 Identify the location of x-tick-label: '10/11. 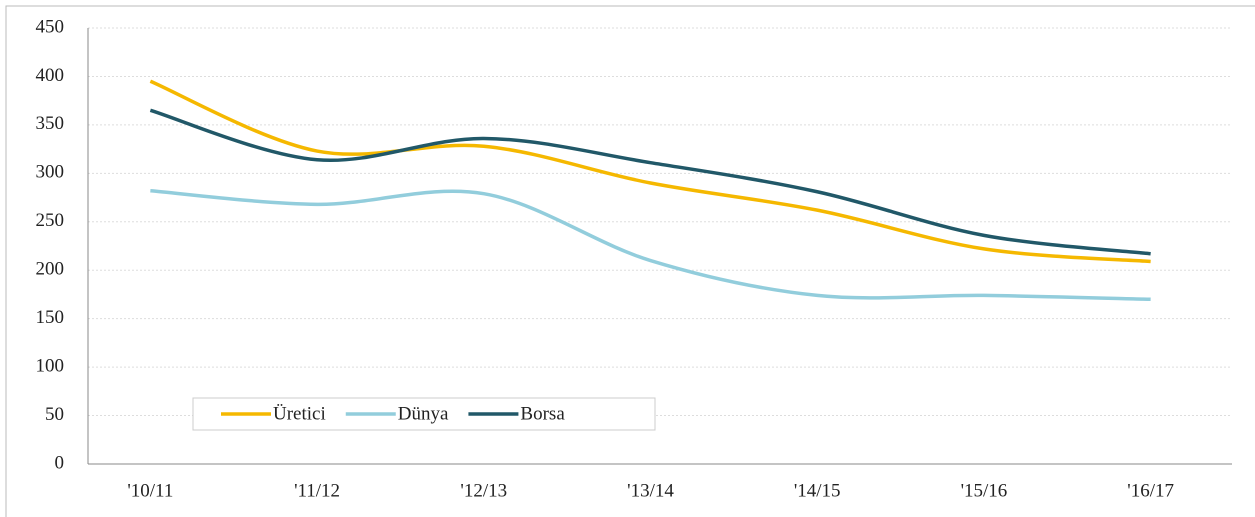
(150, 490).